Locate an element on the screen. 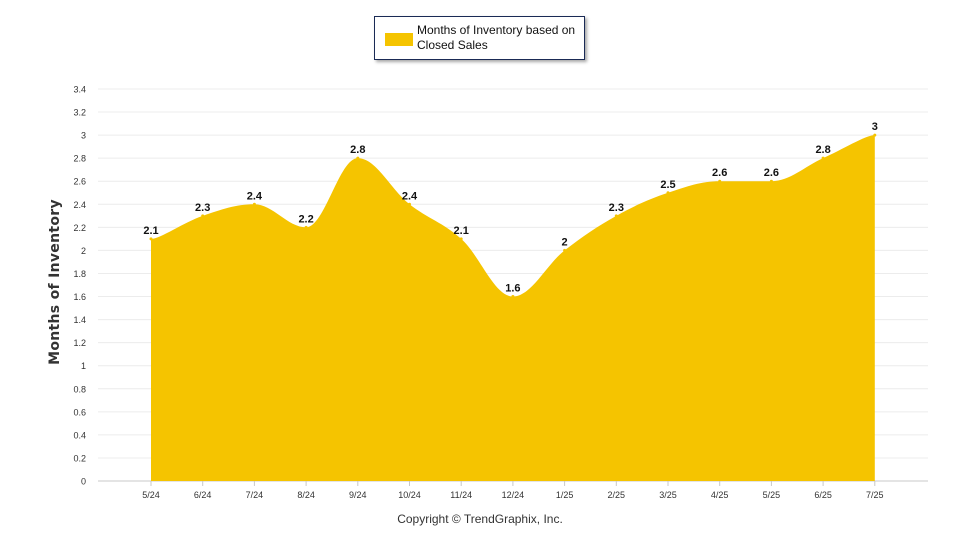 This screenshot has width=960, height=550. y-tick-label: 0.4 is located at coordinates (79, 435).